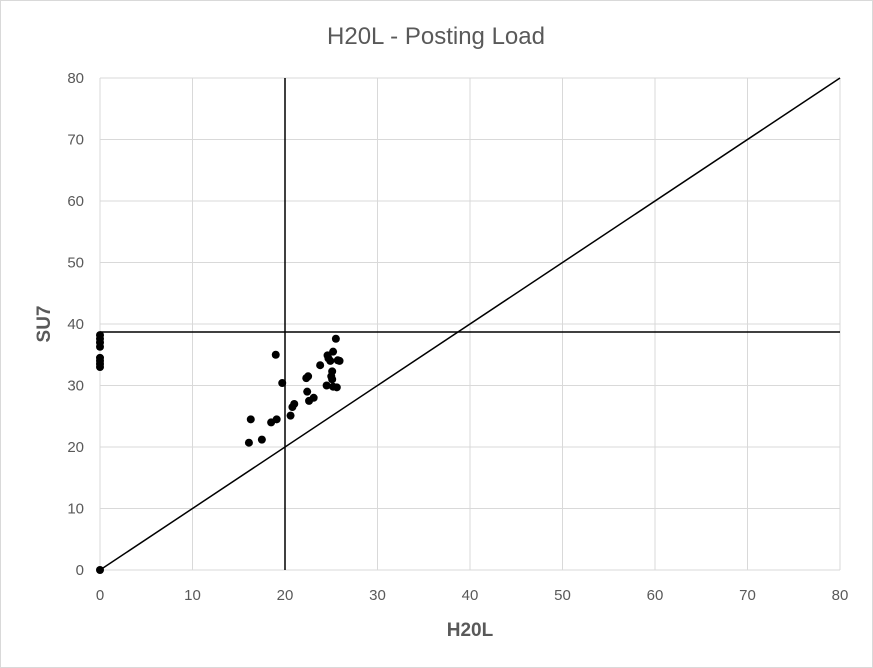  Describe the element at coordinates (747, 595) in the screenshot. I see `x-tick-label: 70` at that location.